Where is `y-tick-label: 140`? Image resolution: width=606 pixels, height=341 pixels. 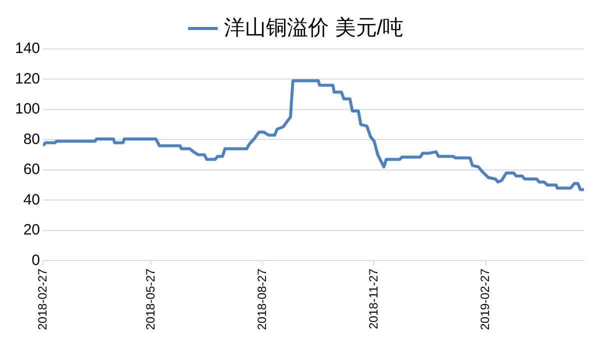
y-tick-label: 140 is located at coordinates (27, 49).